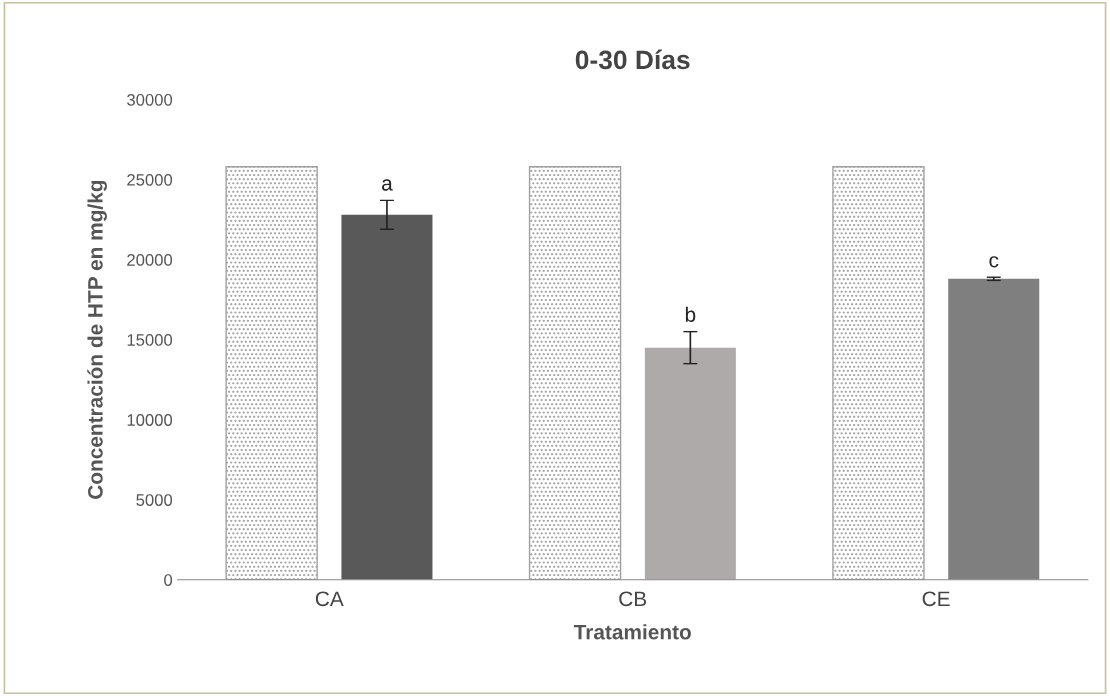 This screenshot has width=1110, height=696. What do you see at coordinates (150, 99) in the screenshot?
I see `y-tick-label: 30000` at bounding box center [150, 99].